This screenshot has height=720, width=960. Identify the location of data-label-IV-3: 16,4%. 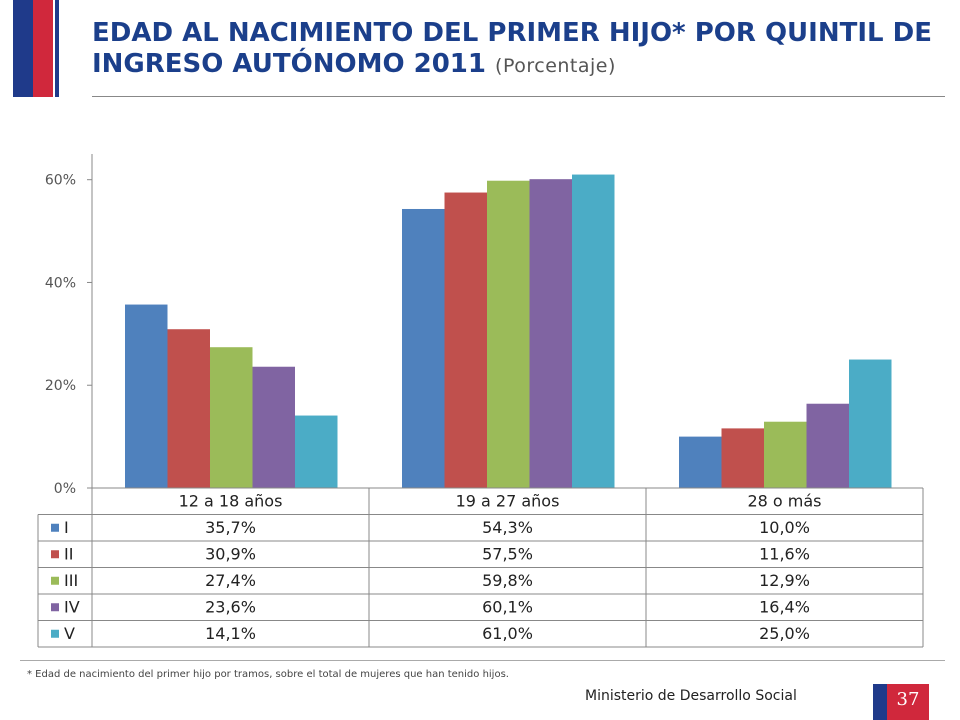
(784, 607).